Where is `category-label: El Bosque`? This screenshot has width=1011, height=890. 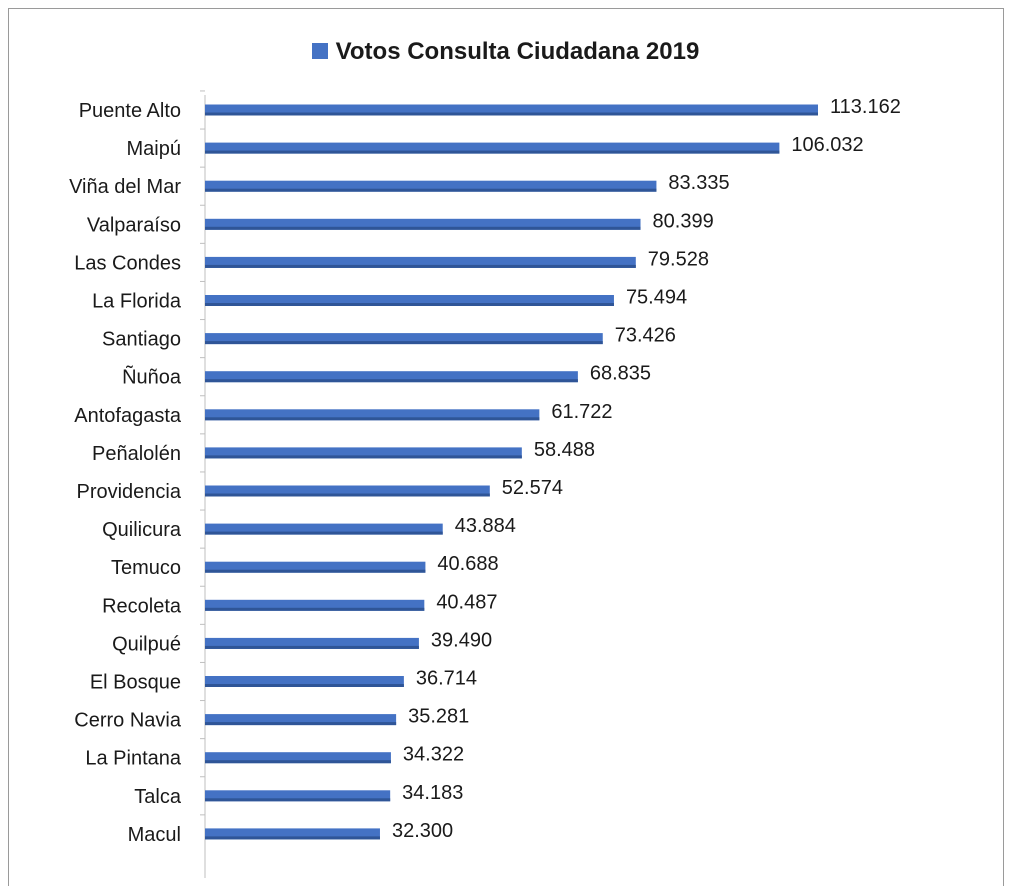
category-label: El Bosque is located at coordinates (135, 683).